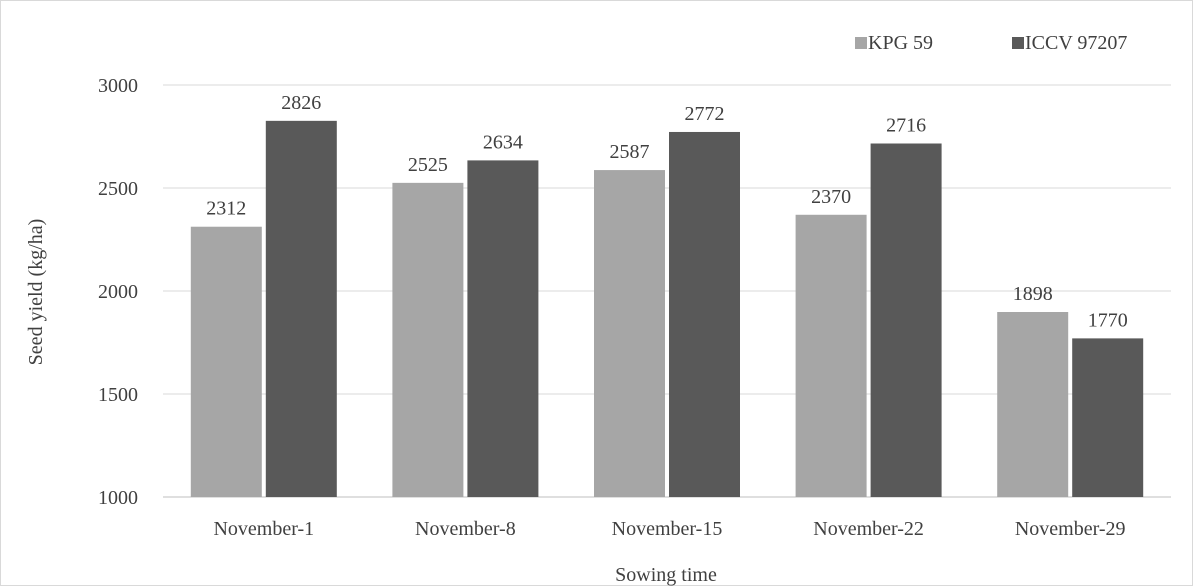 The image size is (1193, 587). I want to click on legend-label: ICCV 97207, so click(1076, 43).